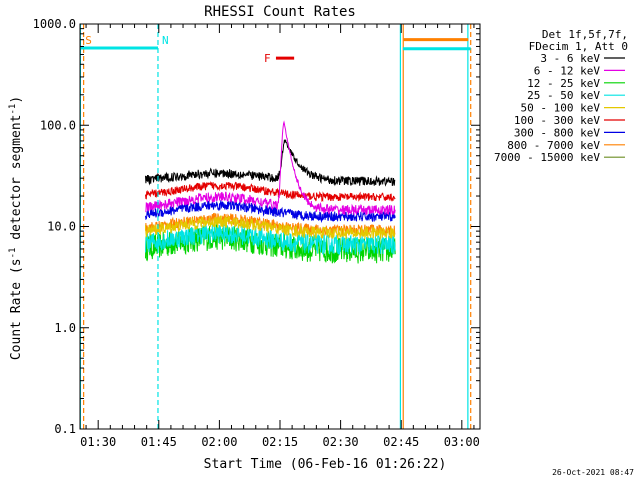  I want to click on y-tick-label: 100.0, so click(58, 125).